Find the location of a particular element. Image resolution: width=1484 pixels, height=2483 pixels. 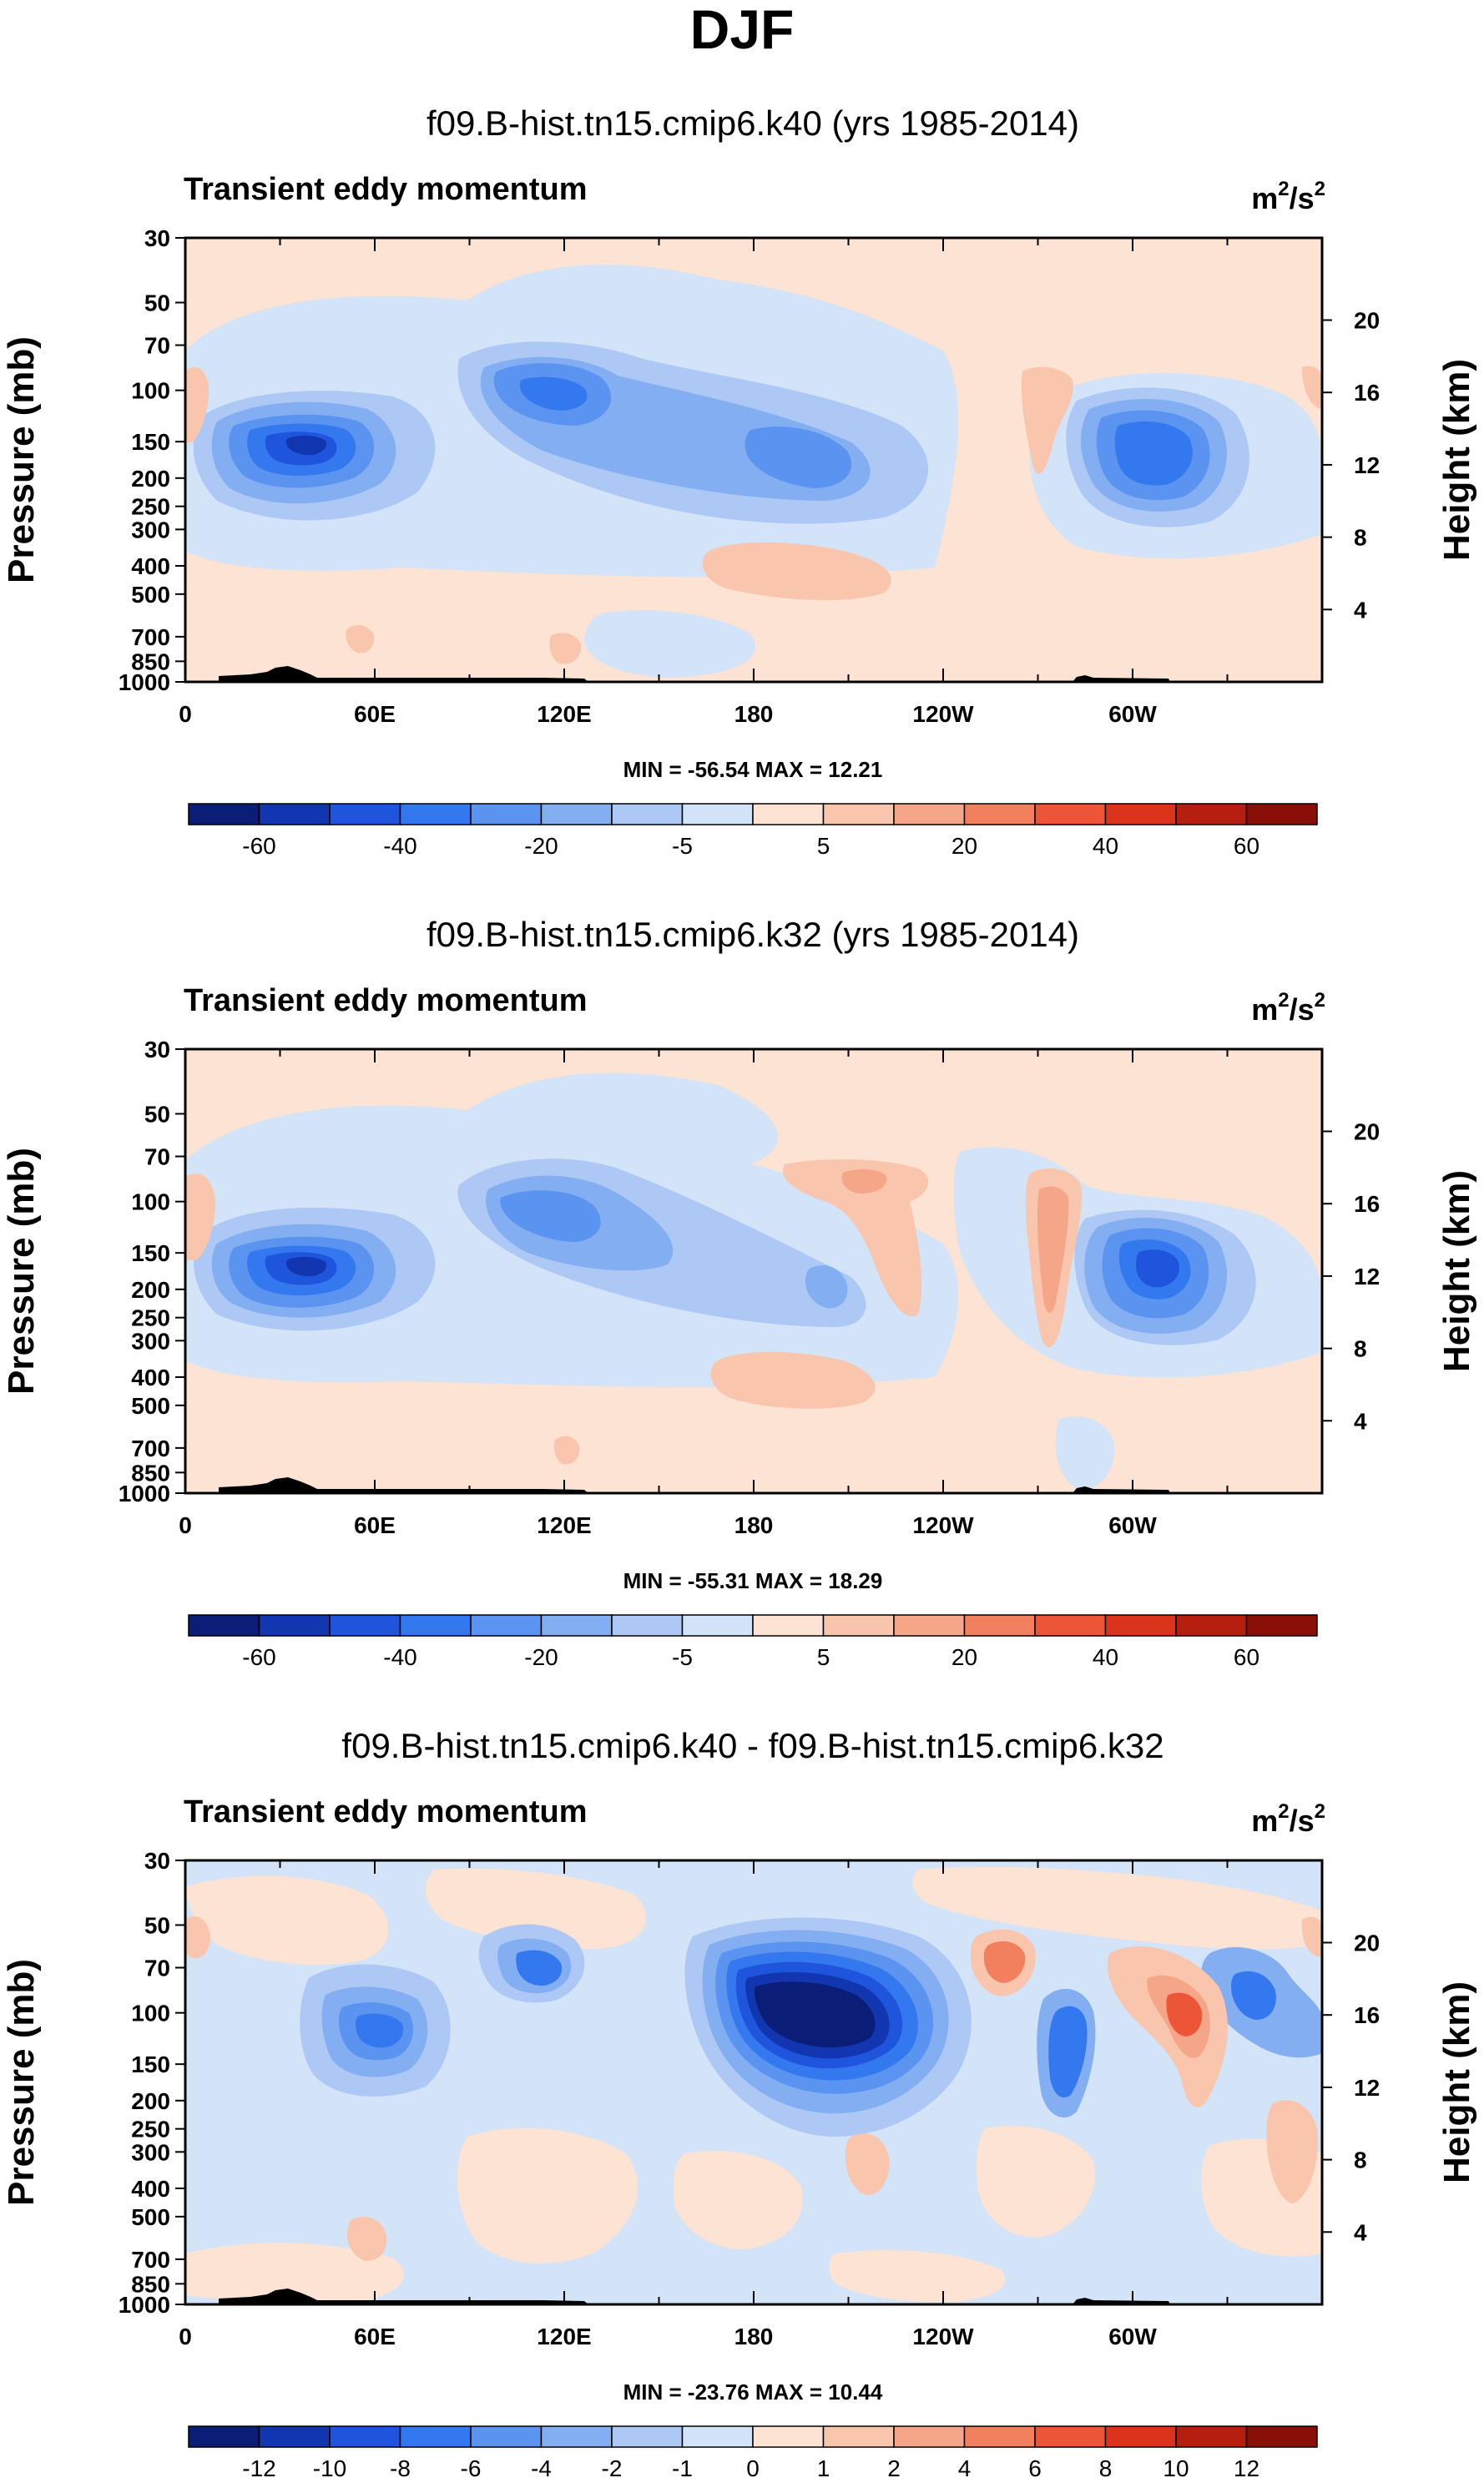

panel-3-red-g1 is located at coordinates (1167, 2027).